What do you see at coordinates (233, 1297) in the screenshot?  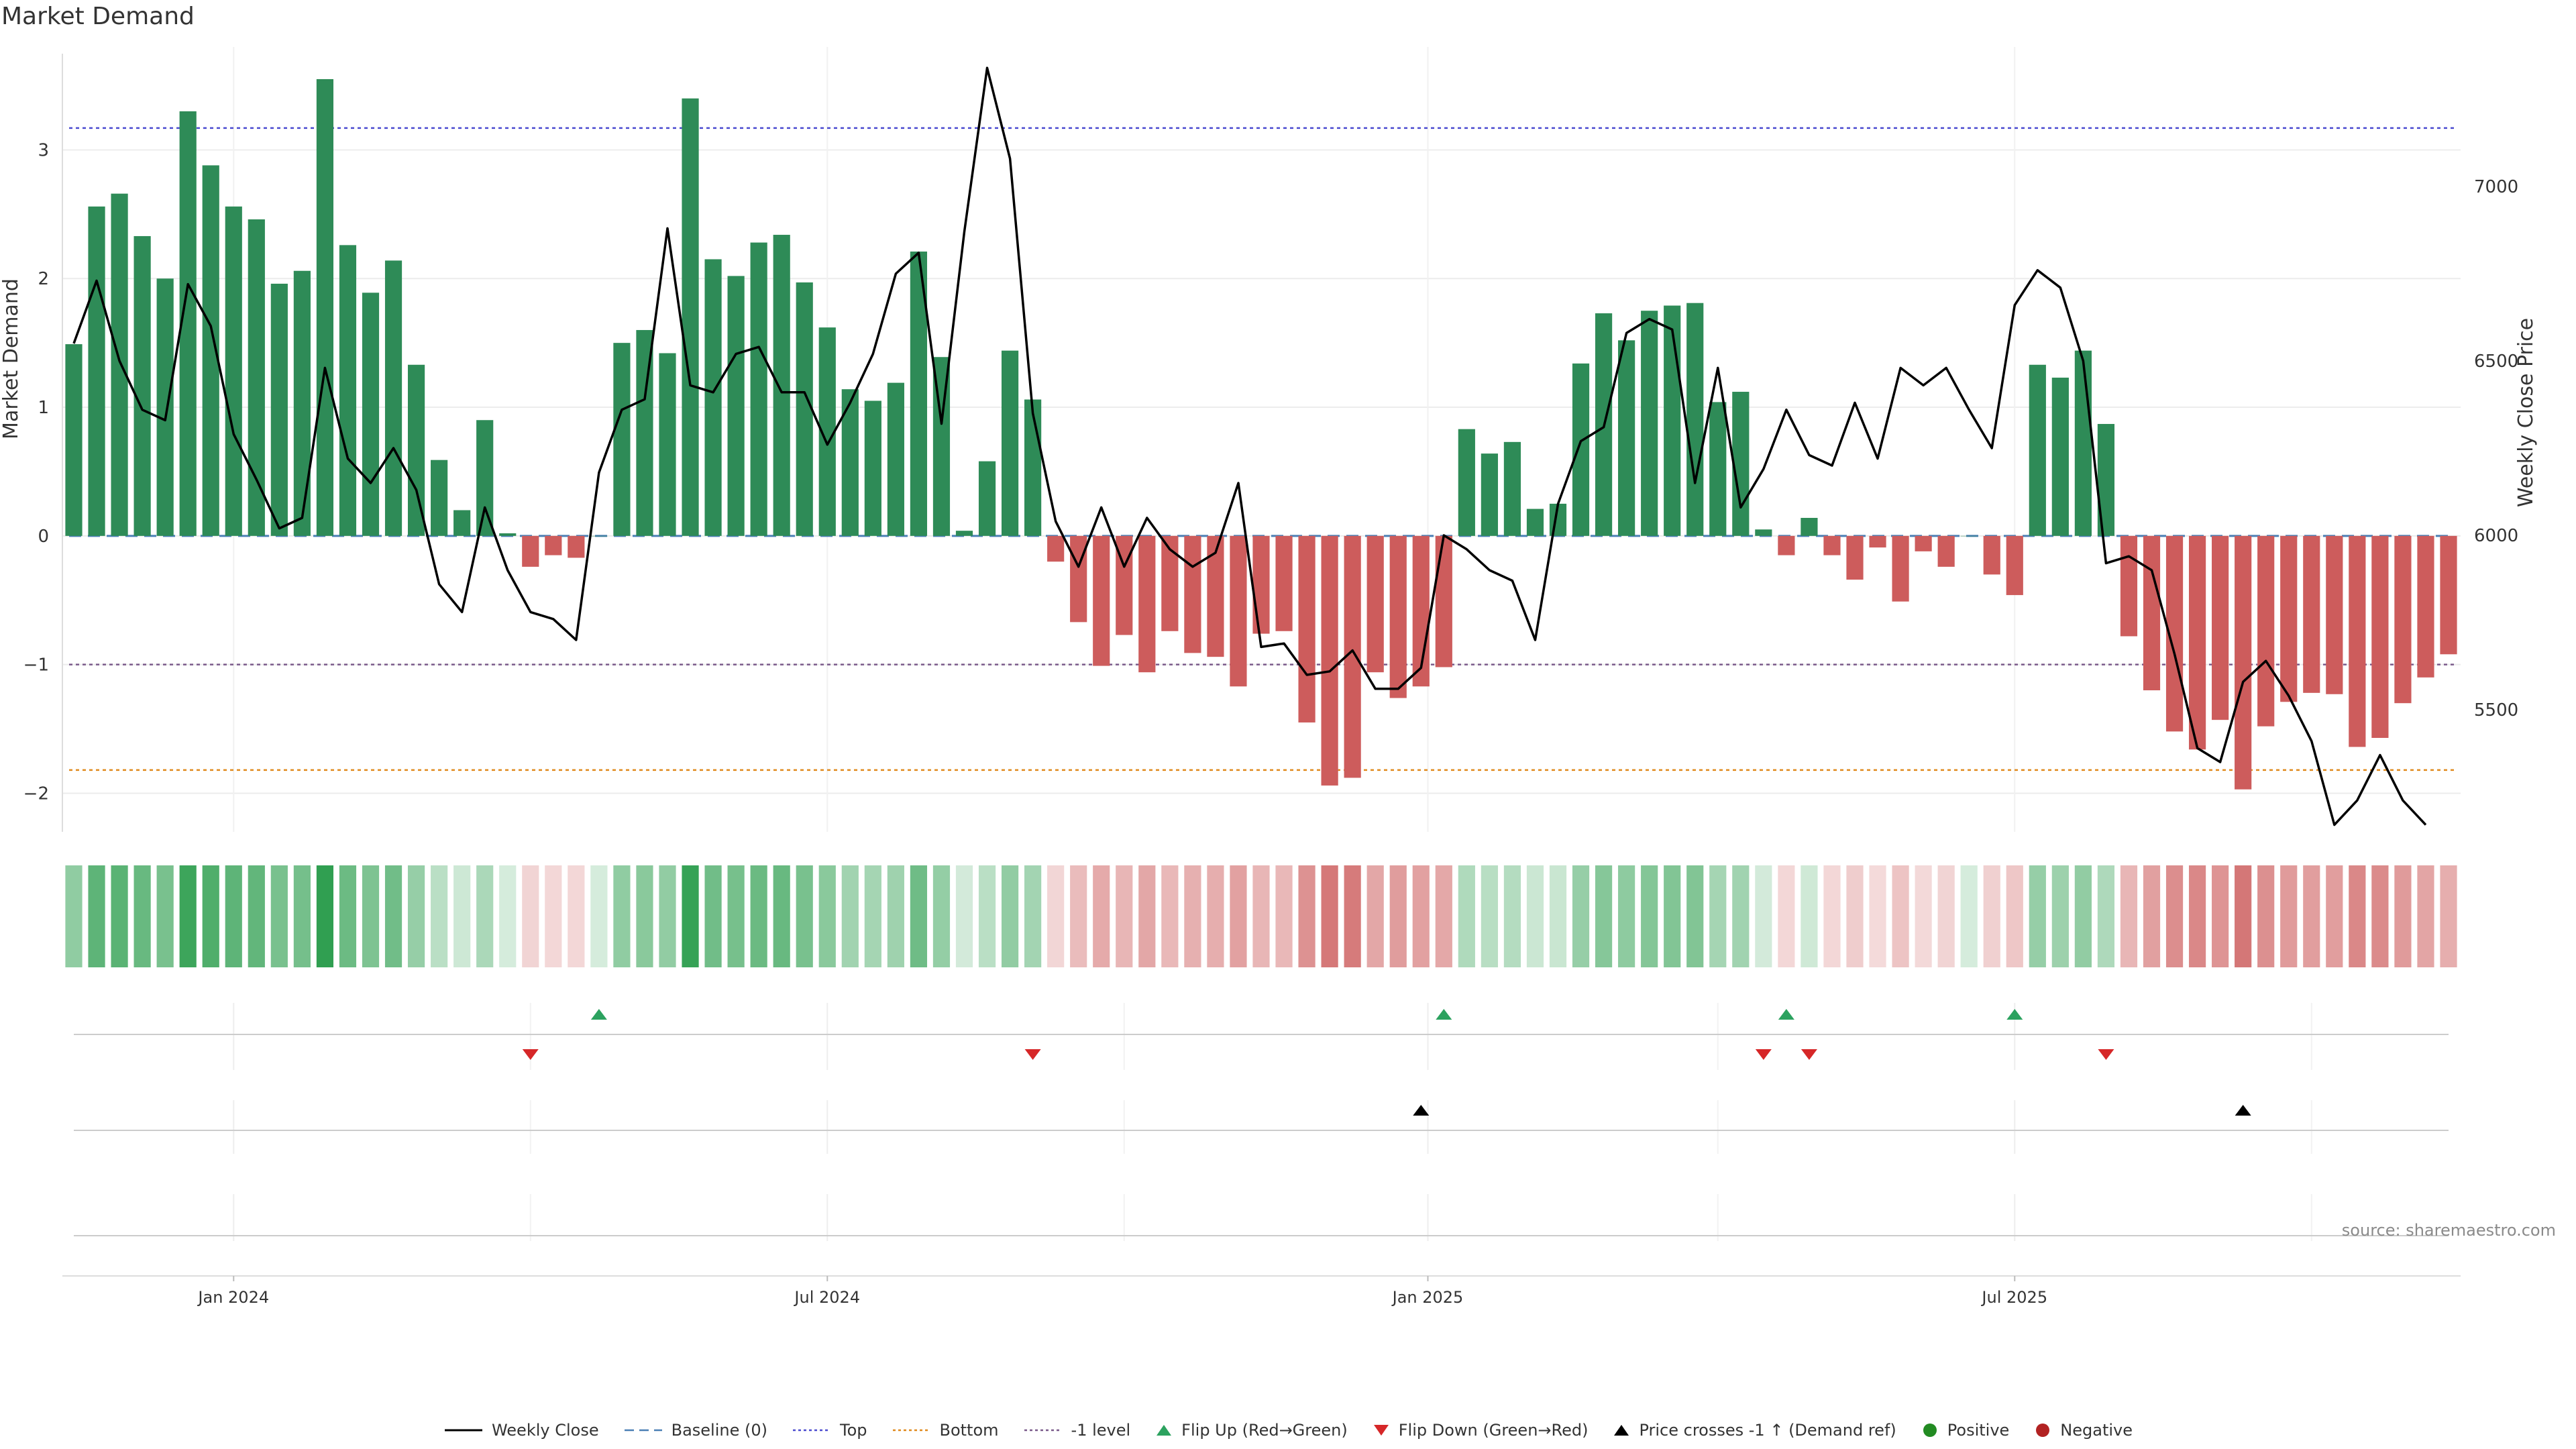 I see `x-tick-label: Jan 2024` at bounding box center [233, 1297].